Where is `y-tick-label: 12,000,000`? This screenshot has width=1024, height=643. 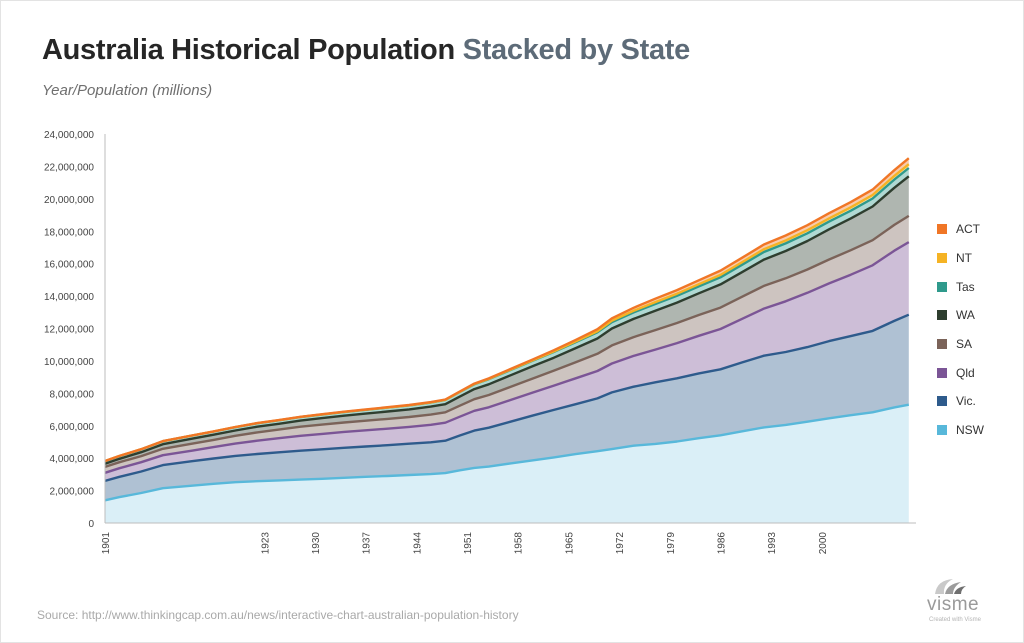
y-tick-label: 12,000,000 is located at coordinates (69, 330).